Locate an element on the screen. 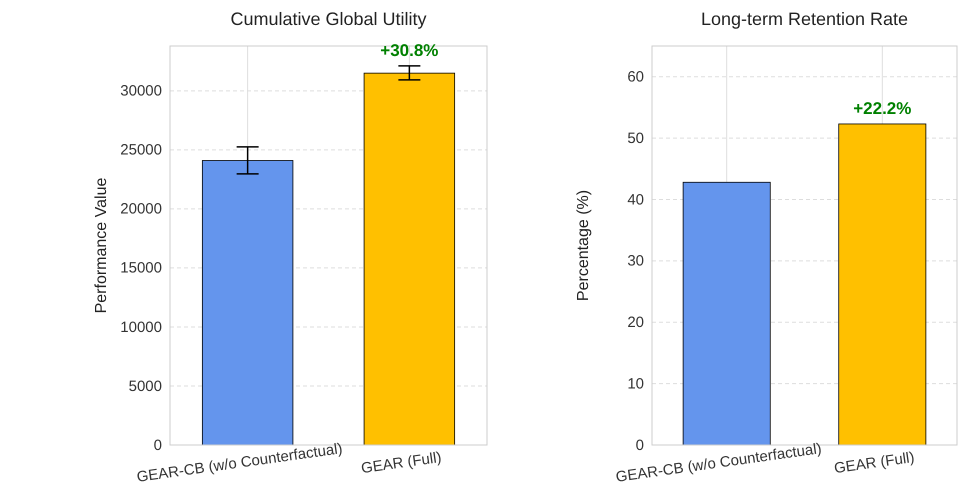 The height and width of the screenshot is (495, 959). annotation: +22.2% is located at coordinates (882, 108).